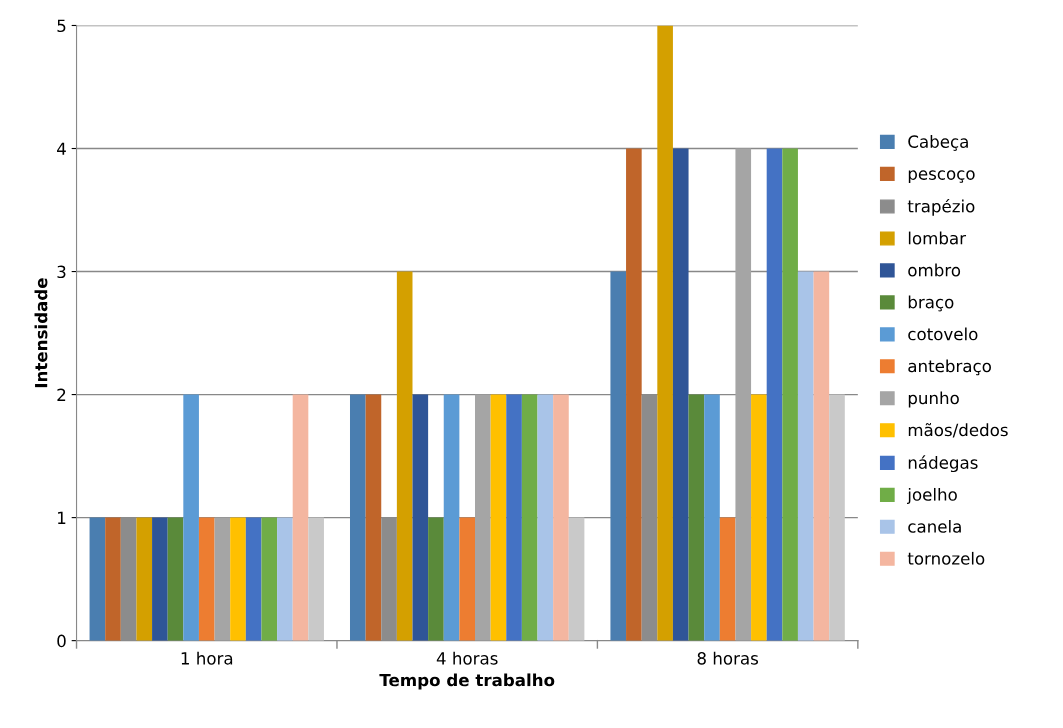  I want to click on legend-label: trapézio, so click(941, 207).